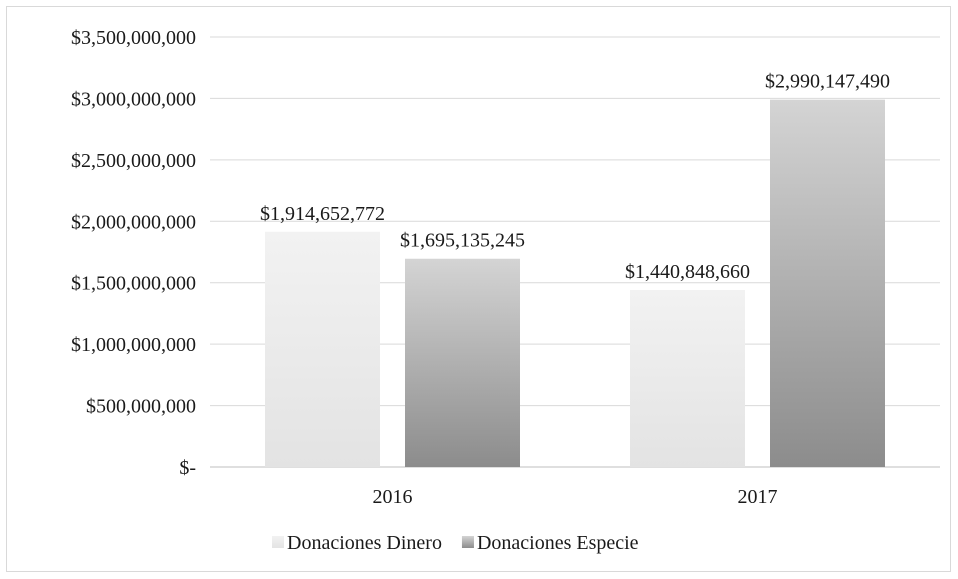  Describe the element at coordinates (575, 497) in the screenshot. I see `x-axis-category-labels: 2016 2017` at that location.